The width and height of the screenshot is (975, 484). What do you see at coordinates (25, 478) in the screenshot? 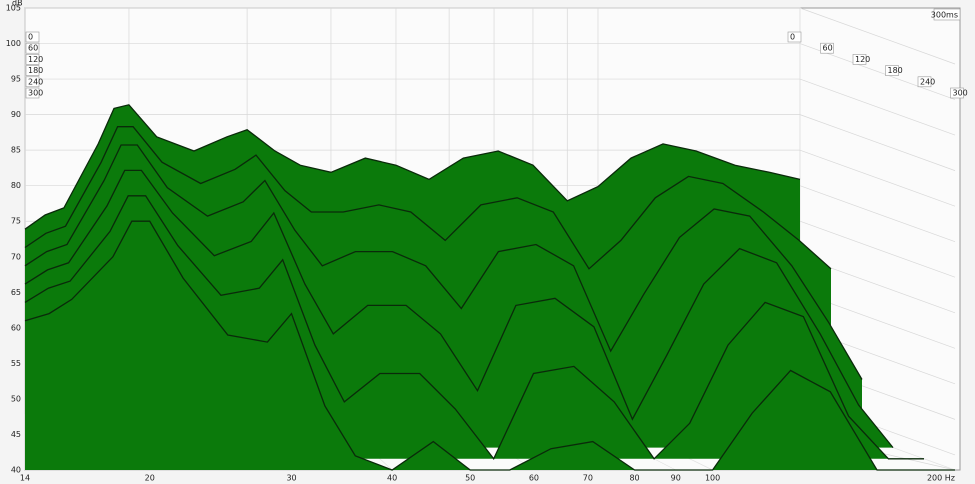
I see `x-tick-label: 14` at bounding box center [25, 478].